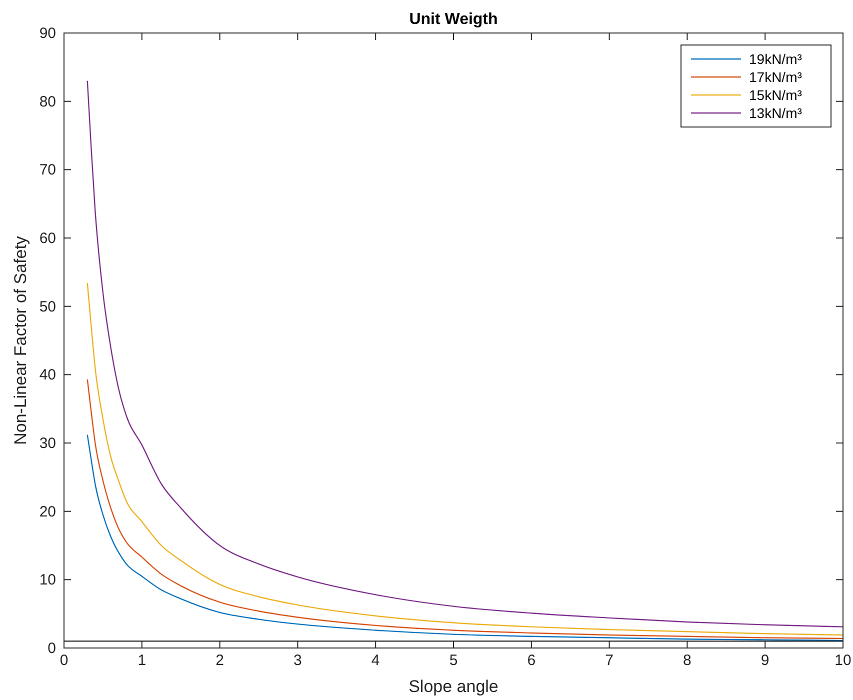 The width and height of the screenshot is (853, 700). Describe the element at coordinates (298, 660) in the screenshot. I see `x-tick-label: 3` at that location.